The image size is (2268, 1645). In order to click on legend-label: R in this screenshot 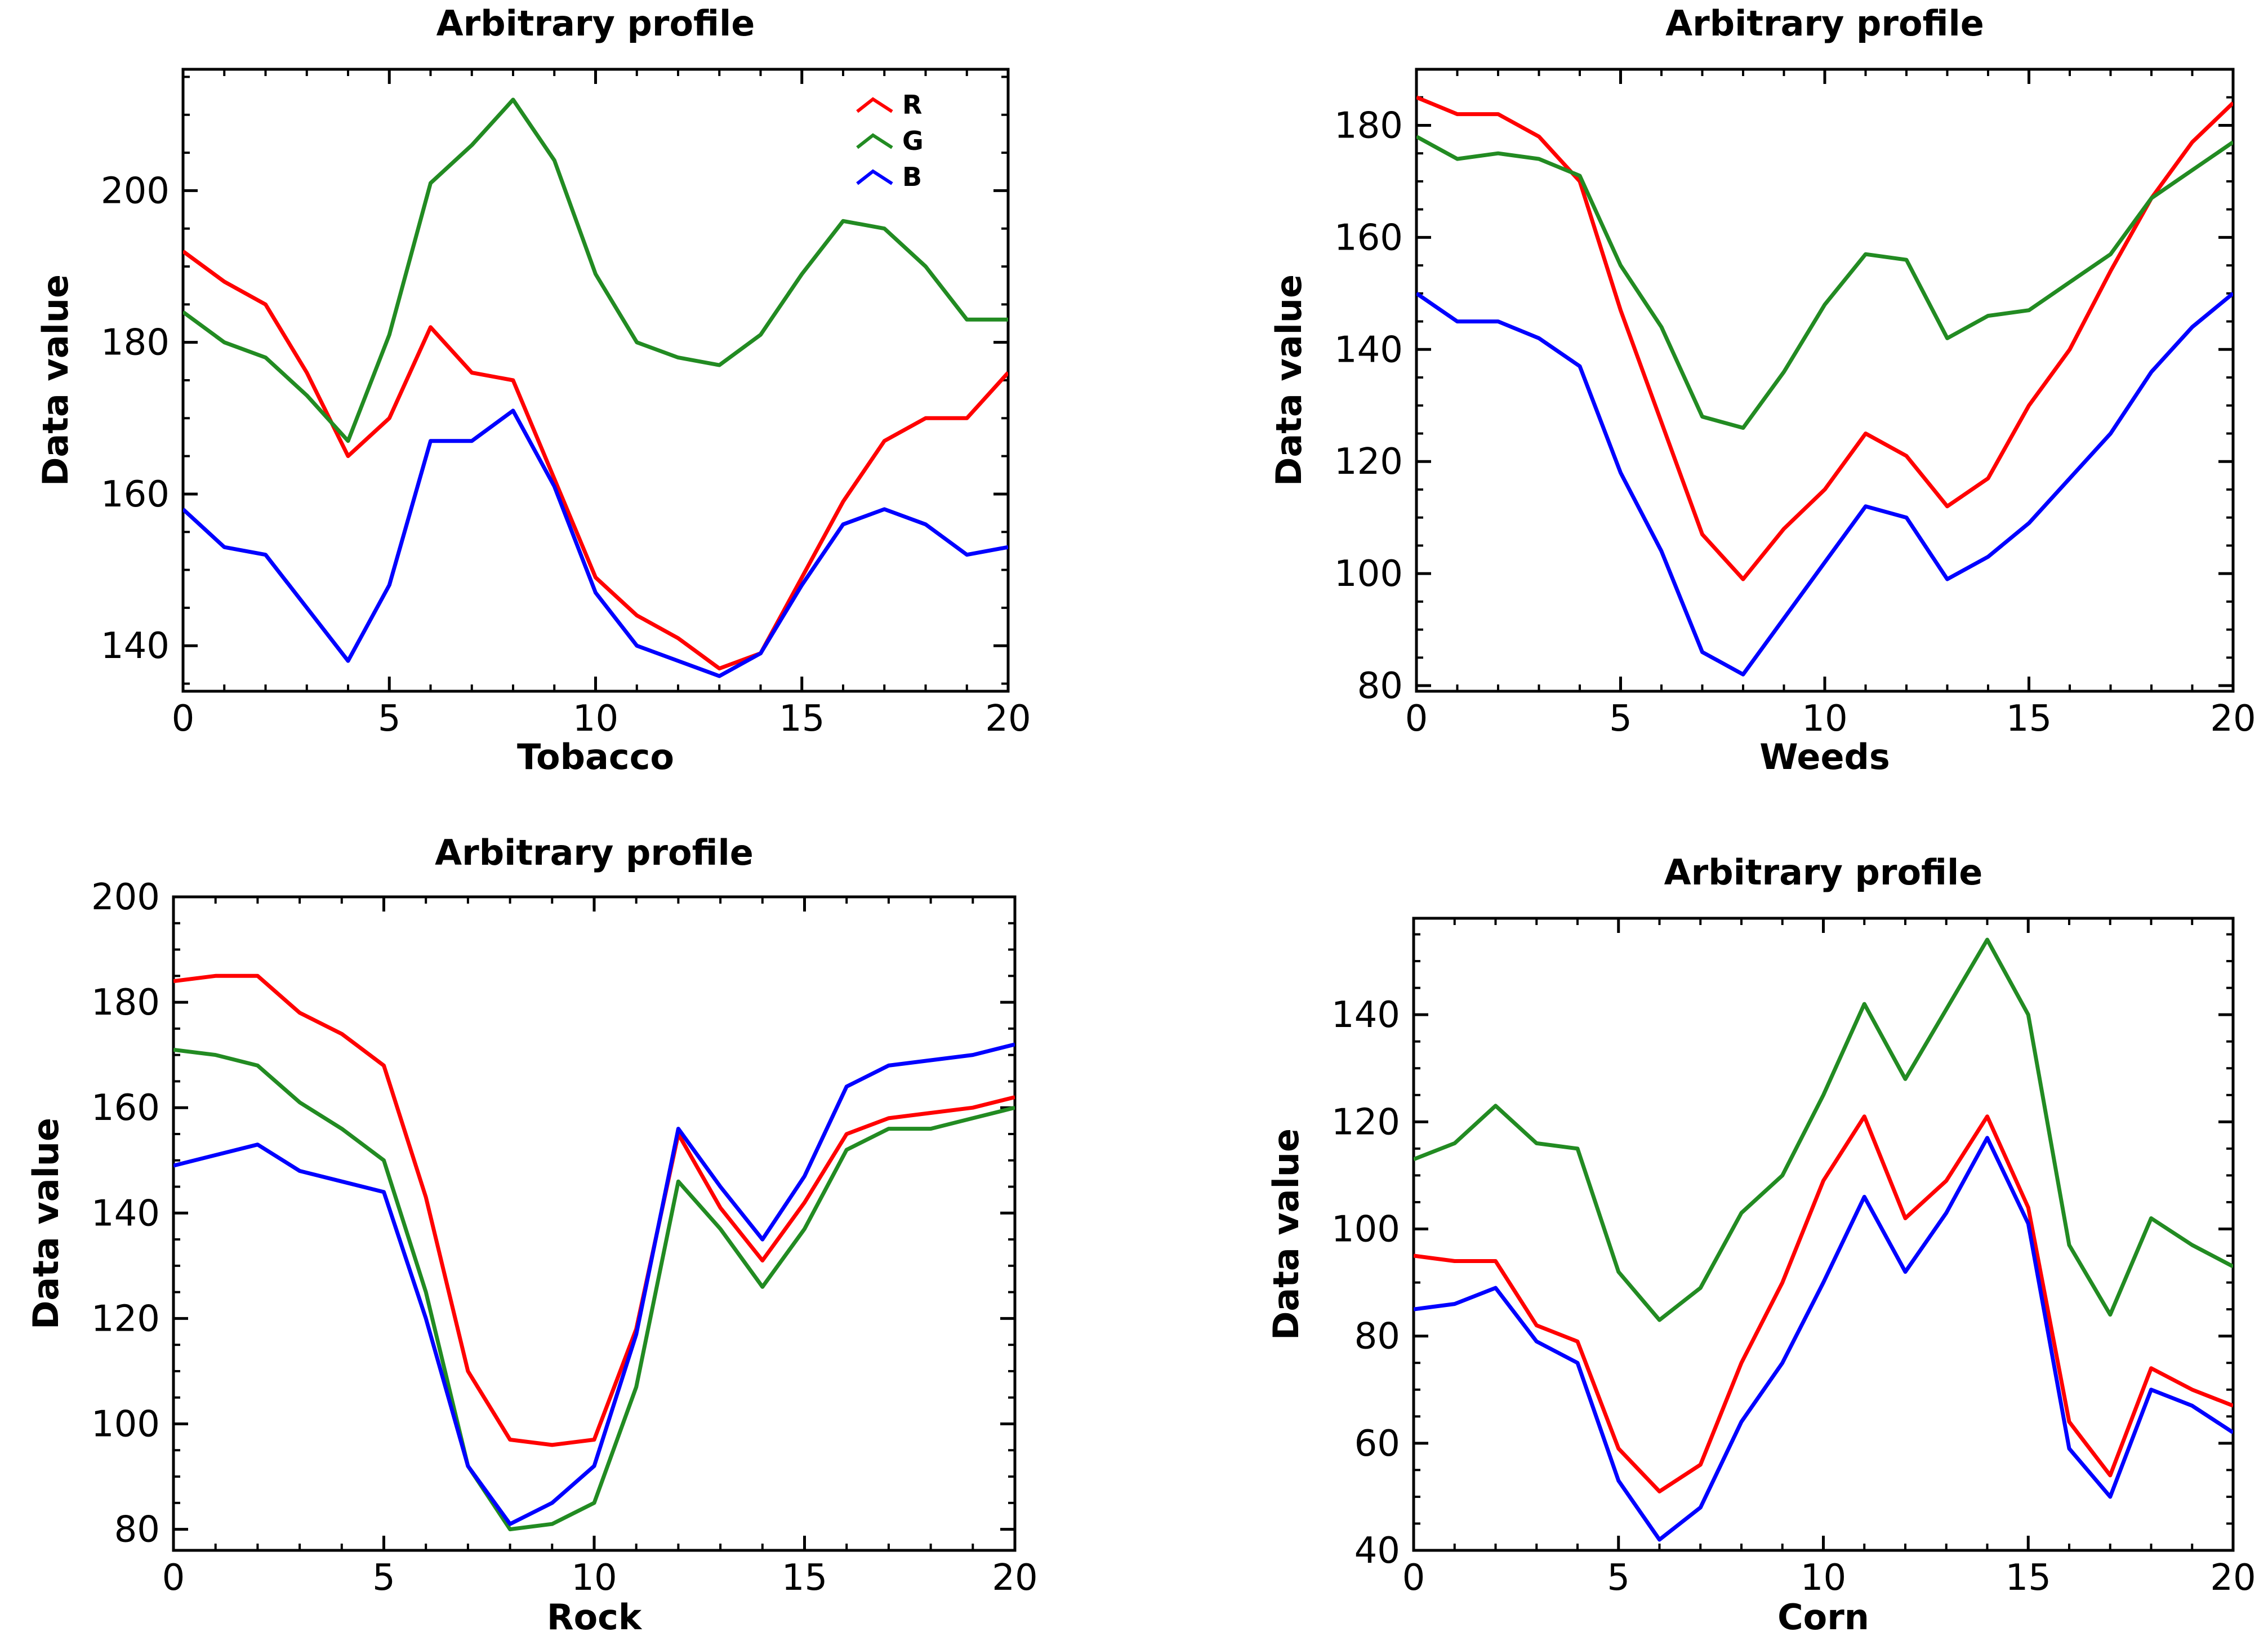, I will do `click(912, 105)`.